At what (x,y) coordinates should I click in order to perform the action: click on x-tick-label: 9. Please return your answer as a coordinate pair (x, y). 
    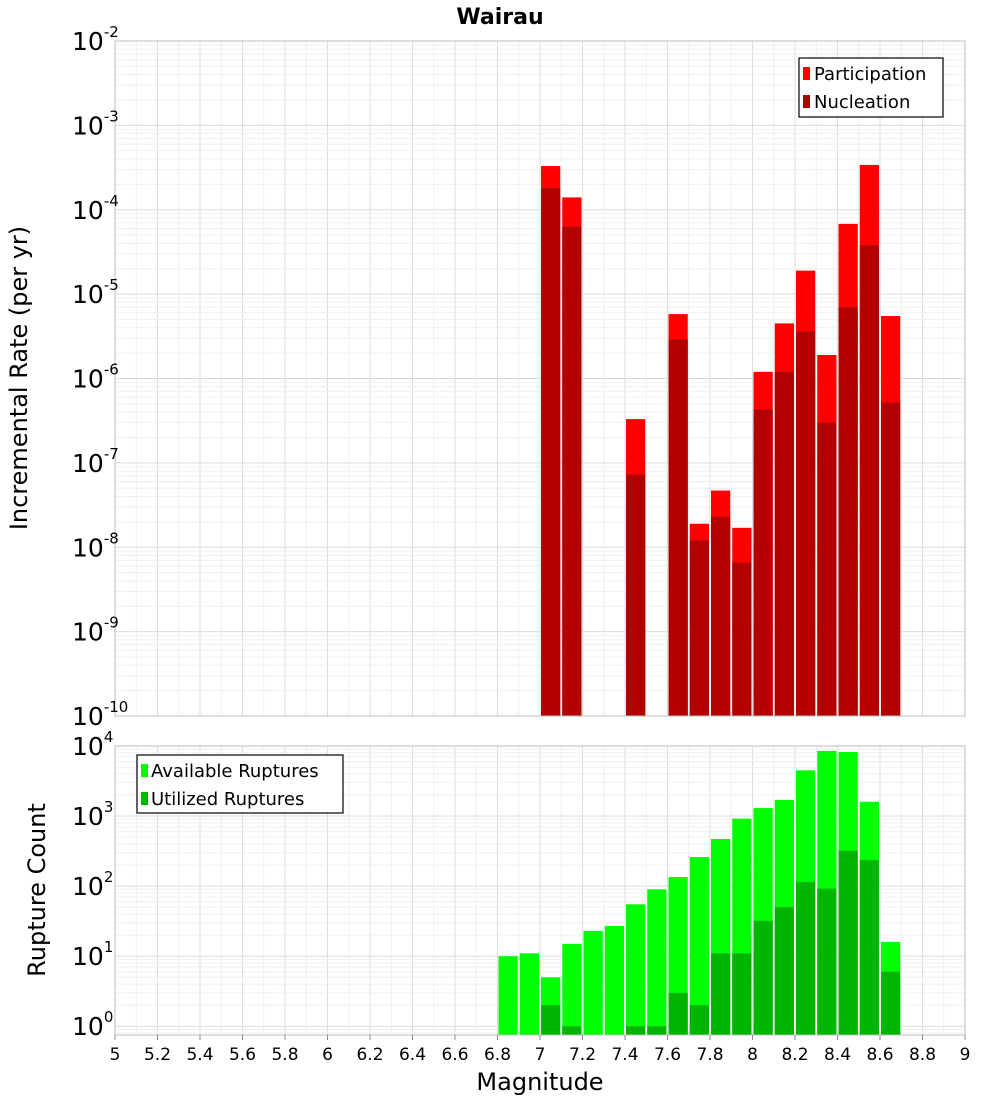
    Looking at the image, I should click on (965, 1055).